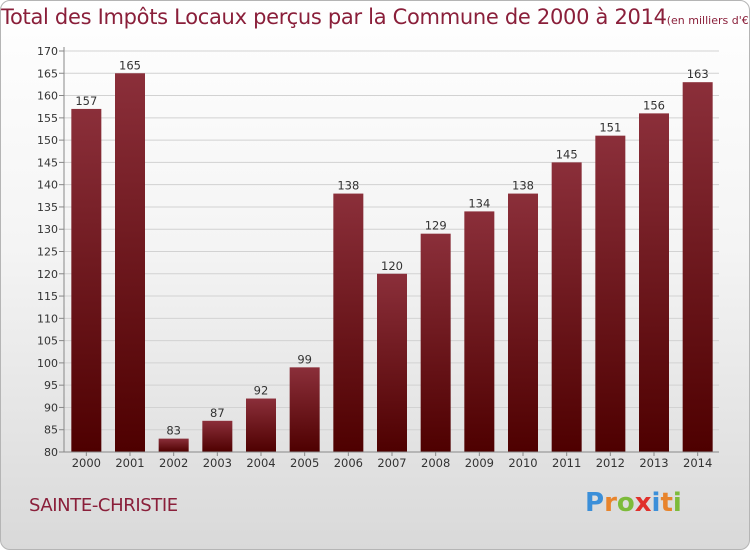 The width and height of the screenshot is (750, 550). Describe the element at coordinates (51, 430) in the screenshot. I see `y-tick-label: 85` at that location.